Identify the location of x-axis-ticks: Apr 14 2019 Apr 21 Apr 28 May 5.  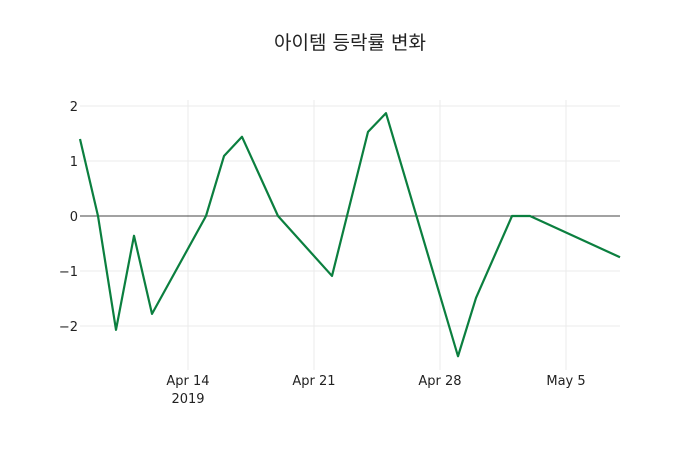
(375, 390).